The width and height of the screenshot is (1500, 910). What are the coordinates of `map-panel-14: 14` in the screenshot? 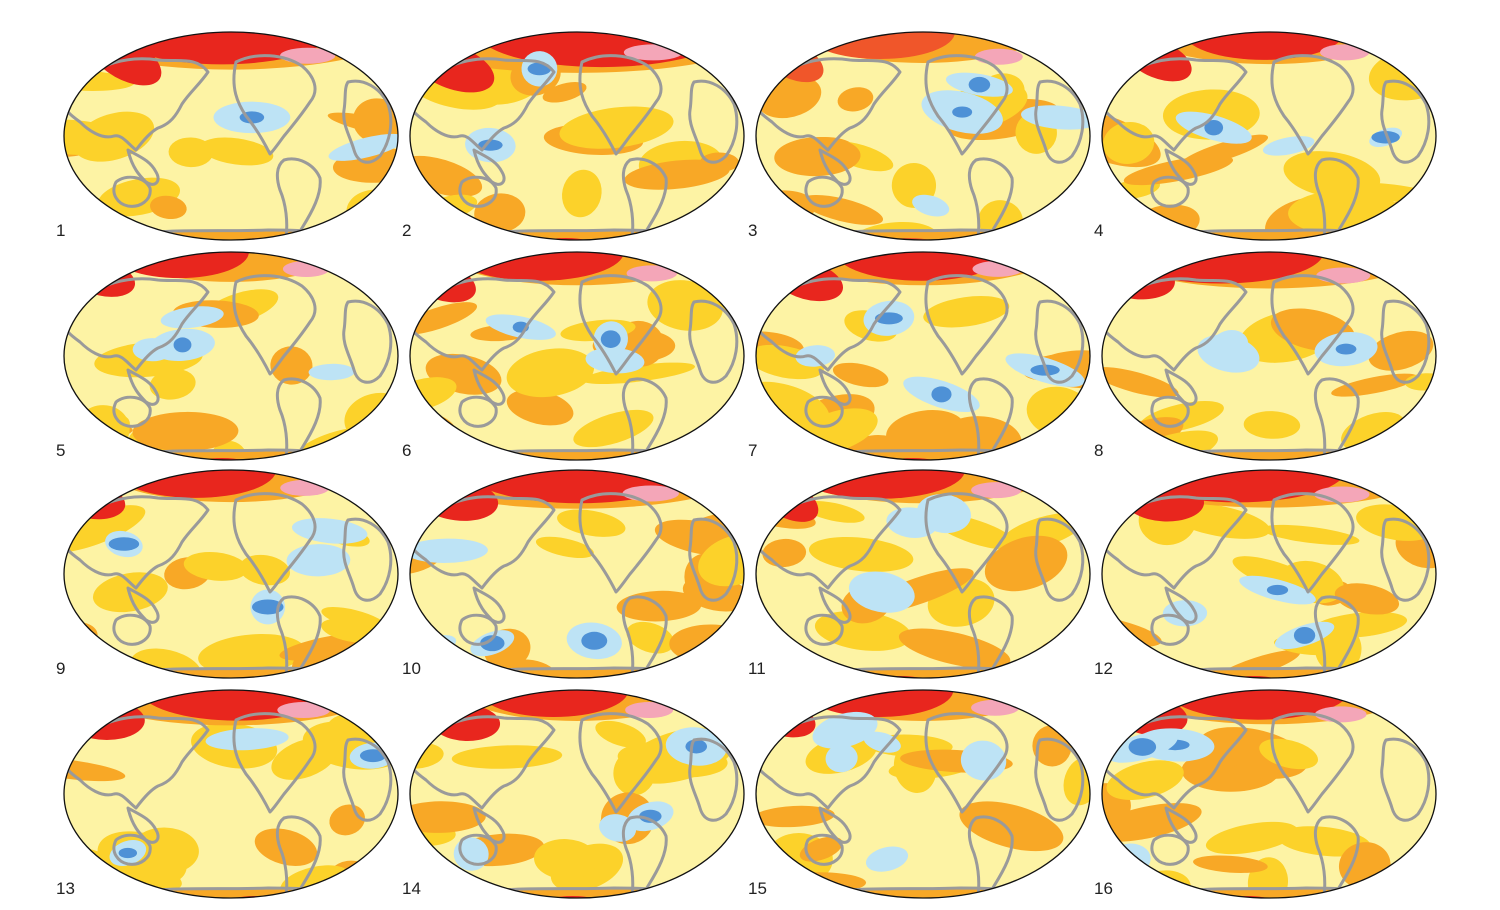 It's located at (576, 799).